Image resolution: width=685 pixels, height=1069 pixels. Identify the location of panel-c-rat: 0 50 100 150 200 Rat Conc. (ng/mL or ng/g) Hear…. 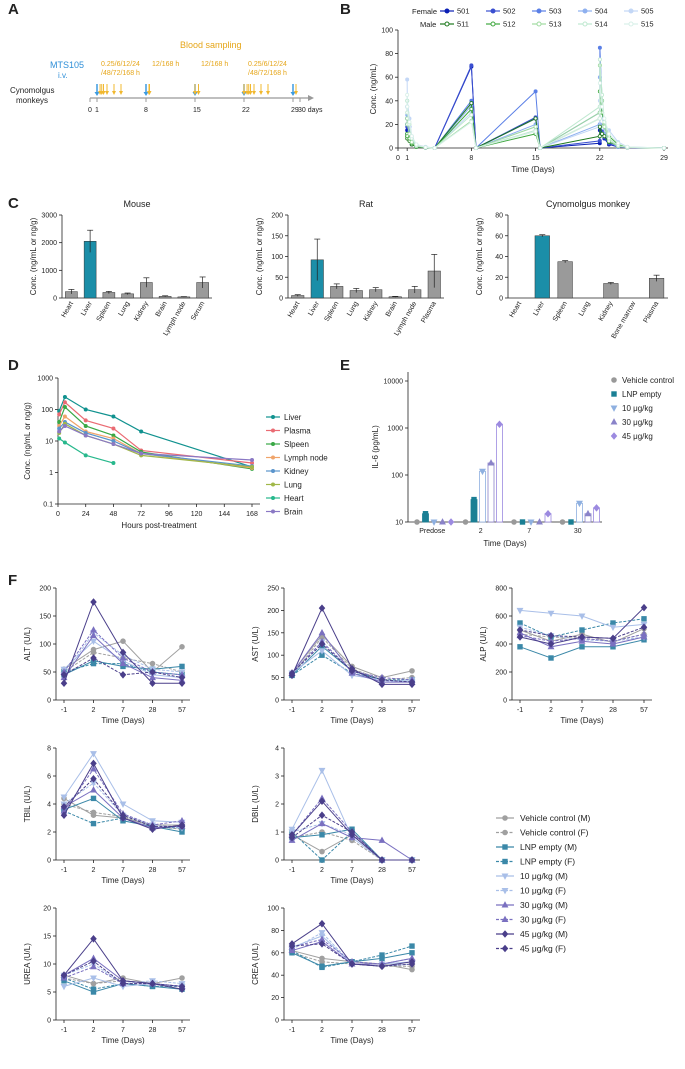
(349, 268).